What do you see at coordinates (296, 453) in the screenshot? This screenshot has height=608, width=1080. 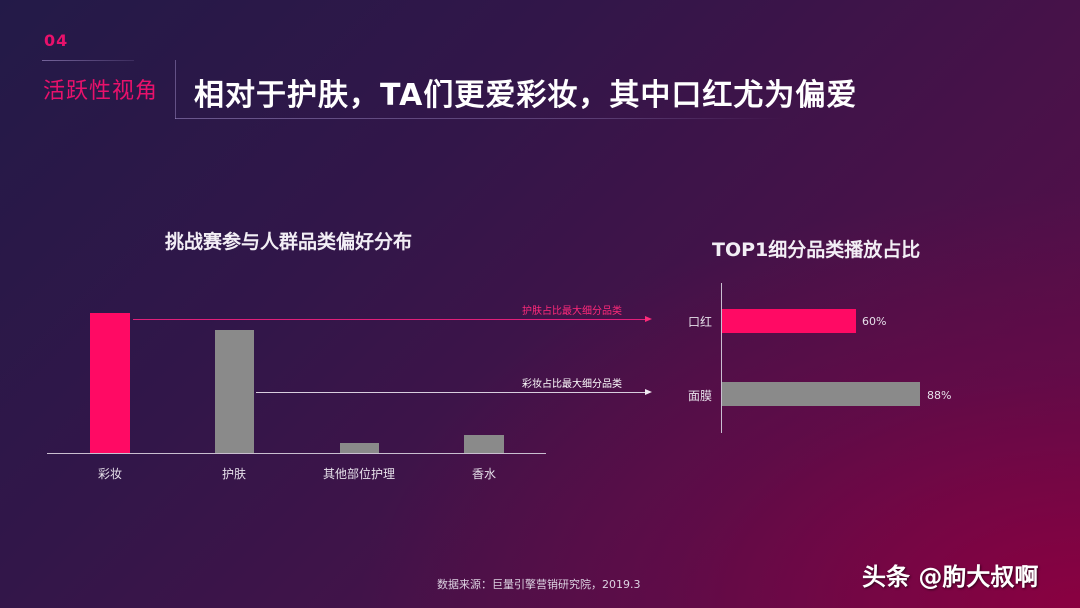 I see `x-axis-line` at bounding box center [296, 453].